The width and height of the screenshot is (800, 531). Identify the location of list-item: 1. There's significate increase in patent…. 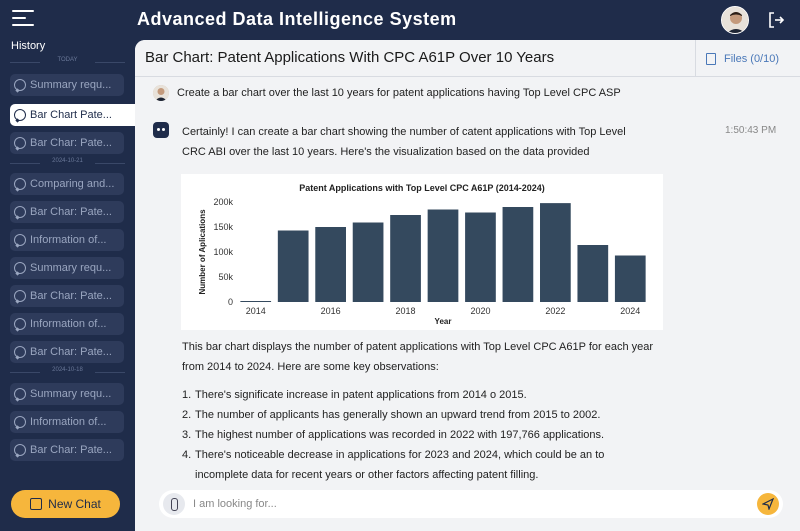
(354, 395).